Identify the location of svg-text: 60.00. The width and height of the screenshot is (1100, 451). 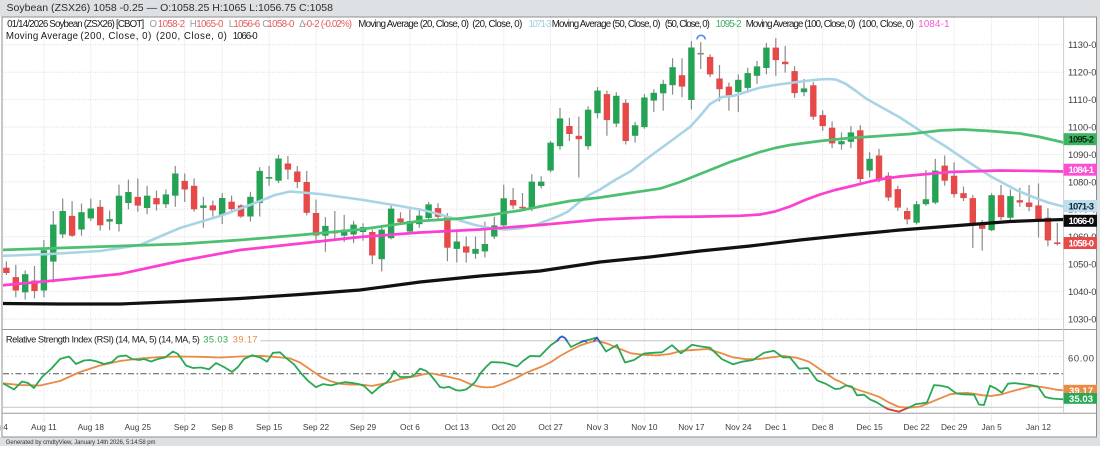
(1081, 357).